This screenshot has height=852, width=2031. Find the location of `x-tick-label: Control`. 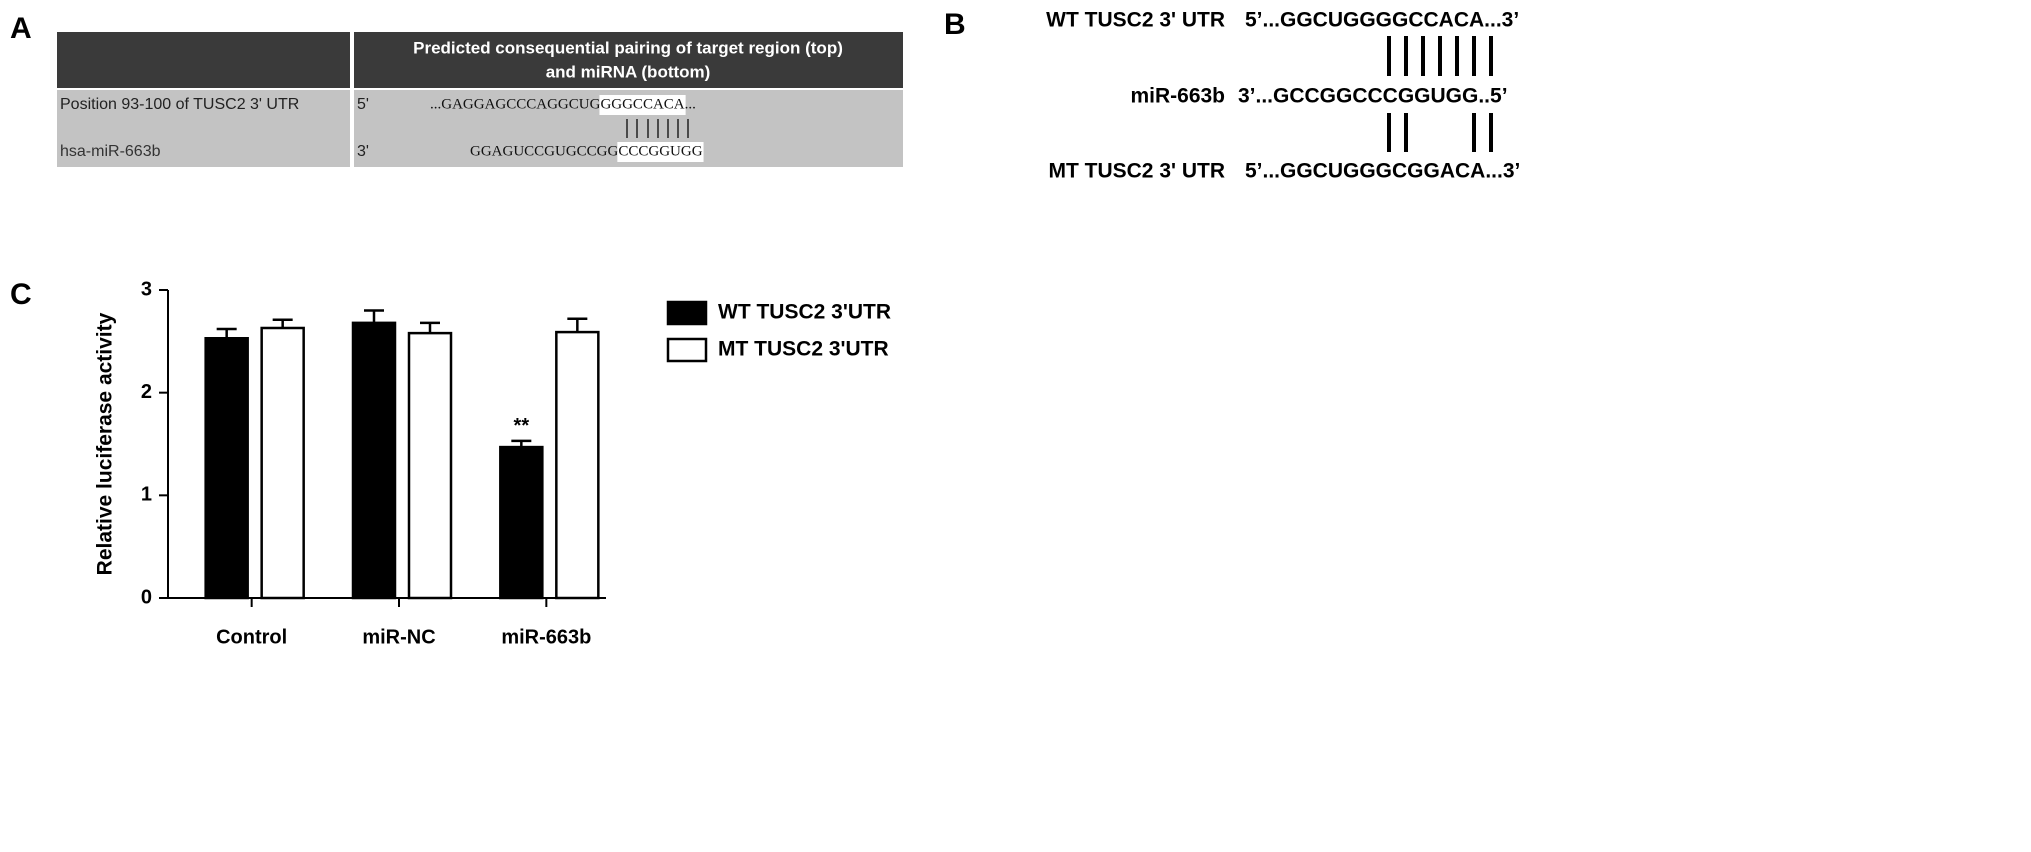

x-tick-label: Control is located at coordinates (251, 637).